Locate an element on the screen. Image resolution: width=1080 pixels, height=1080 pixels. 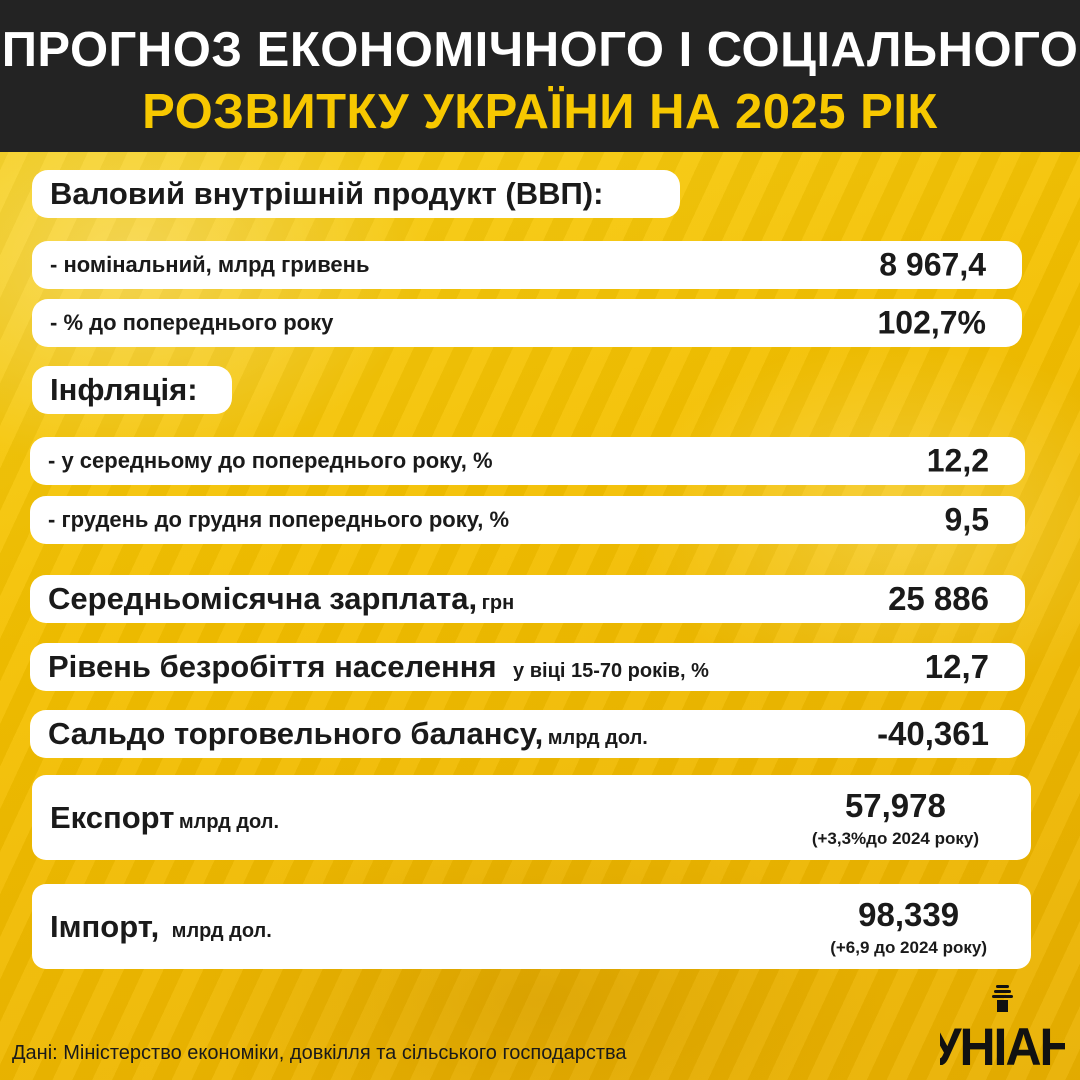
inflation-dec-label: - грудень до грудня попереднього року, % is located at coordinates (279, 519).